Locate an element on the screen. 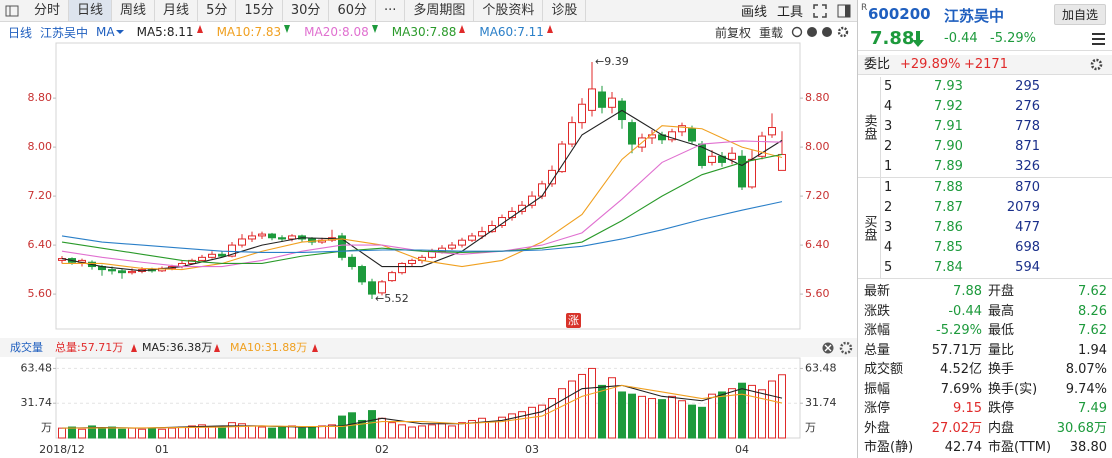  stat-key: 成交额 is located at coordinates (884, 369).